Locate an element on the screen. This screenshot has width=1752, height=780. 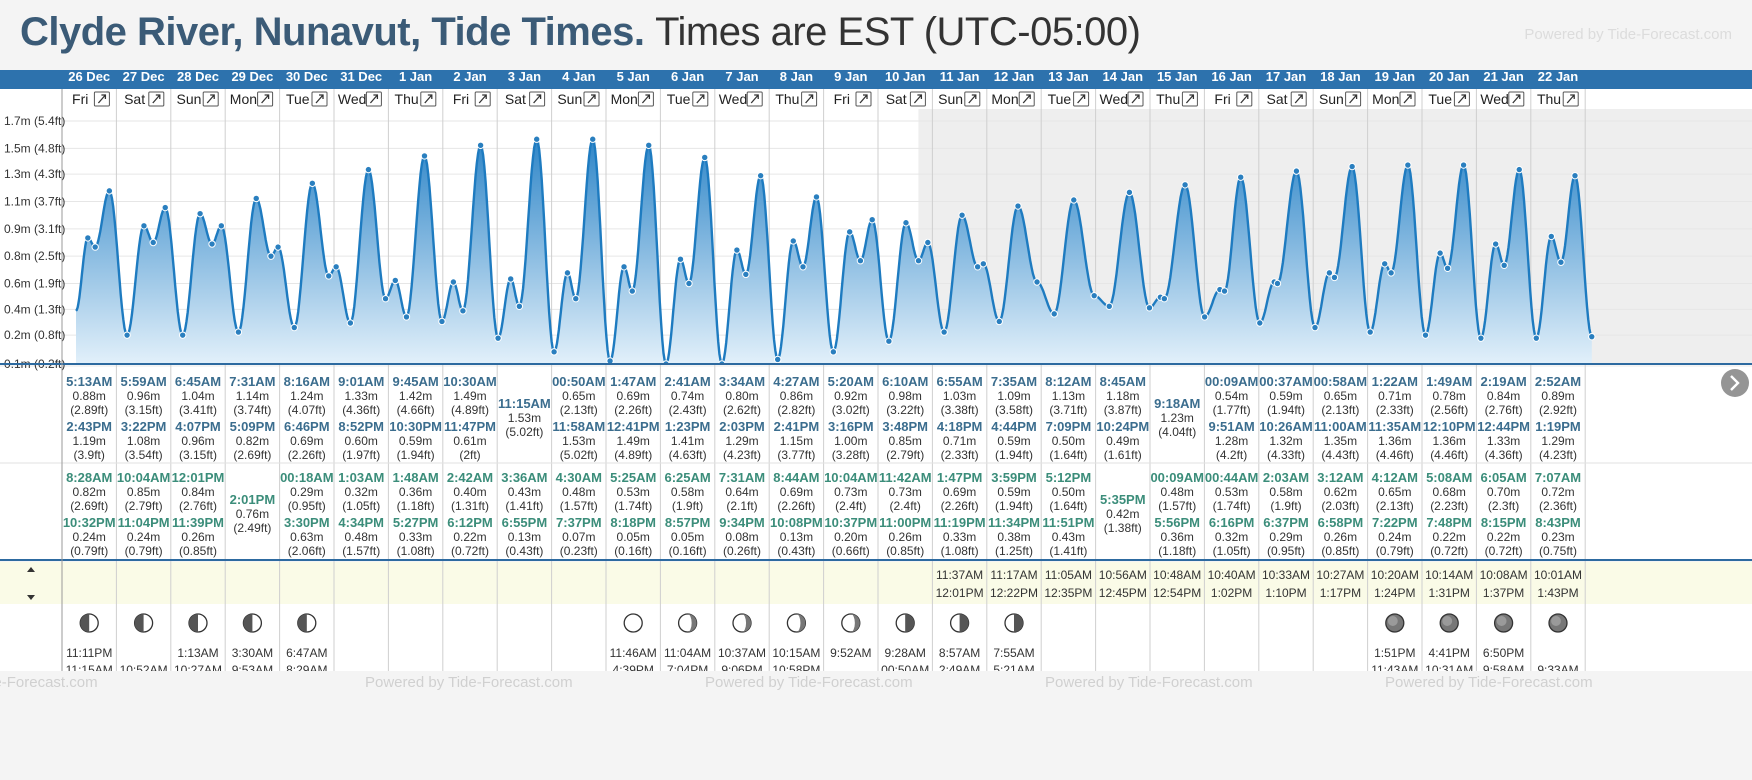
date-label: 20 Jan is located at coordinates (1449, 77).